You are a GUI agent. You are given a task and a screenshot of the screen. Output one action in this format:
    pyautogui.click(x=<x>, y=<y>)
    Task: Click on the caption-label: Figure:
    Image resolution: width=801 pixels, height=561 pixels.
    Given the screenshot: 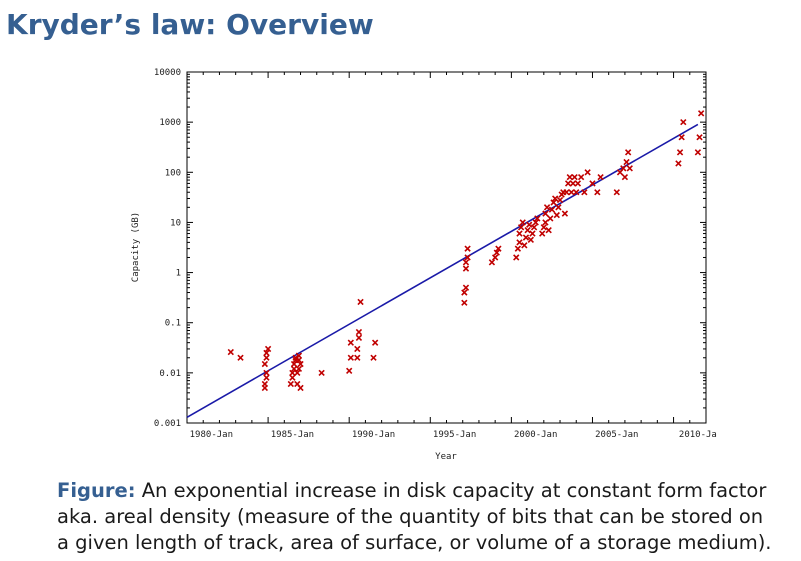 What is the action you would take?
    pyautogui.click(x=96, y=490)
    